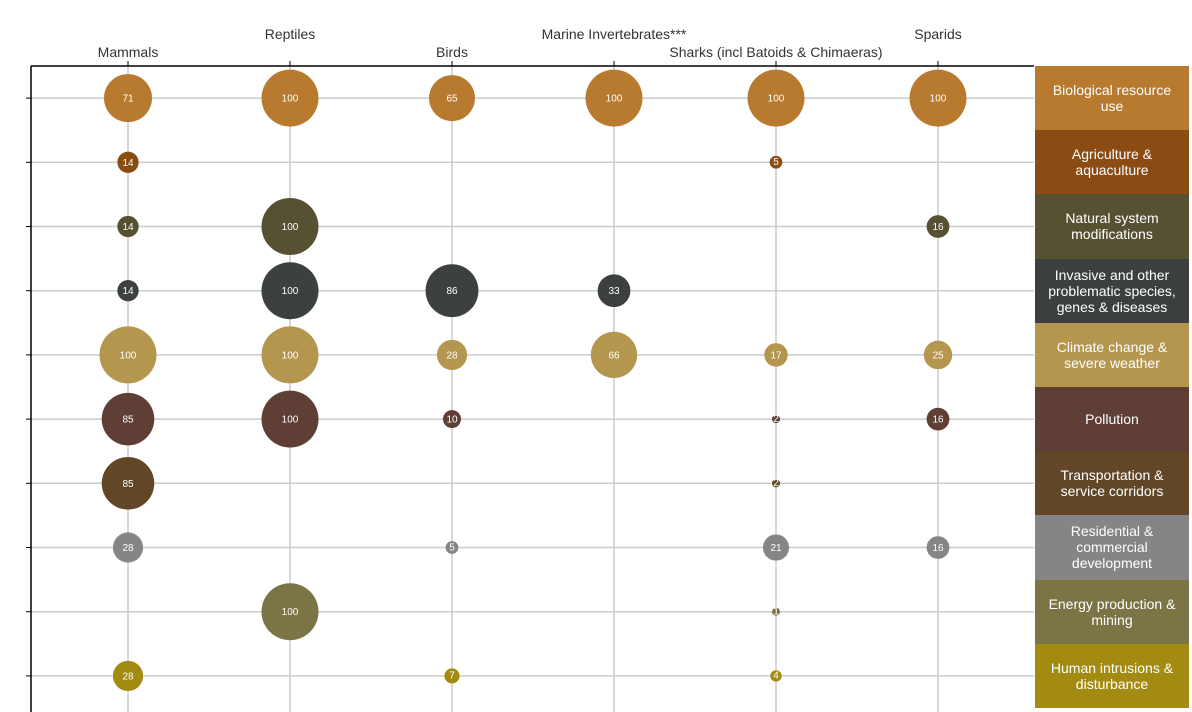 The height and width of the screenshot is (712, 1192). I want to click on row-label: Agriculture & aquaculture, so click(1112, 162).